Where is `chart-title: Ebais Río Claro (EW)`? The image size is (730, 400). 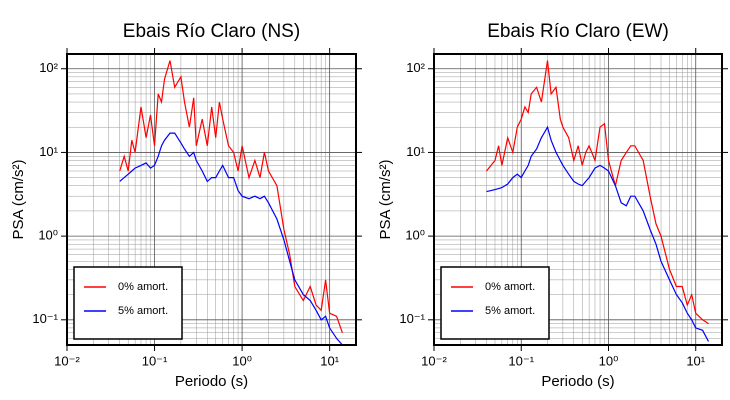 chart-title: Ebais Río Claro (EW) is located at coordinates (578, 31).